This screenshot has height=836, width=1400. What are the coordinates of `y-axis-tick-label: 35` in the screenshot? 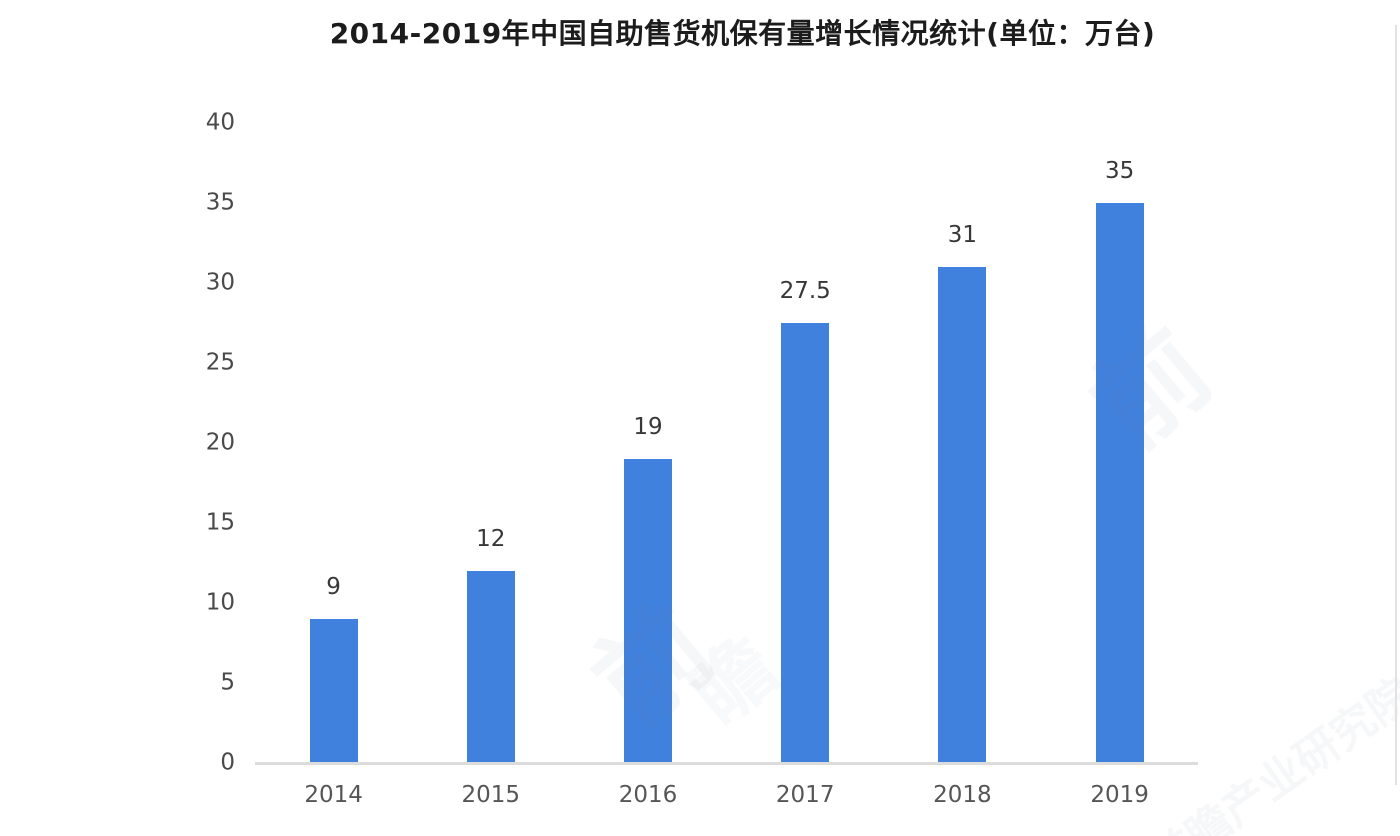 It's located at (220, 202).